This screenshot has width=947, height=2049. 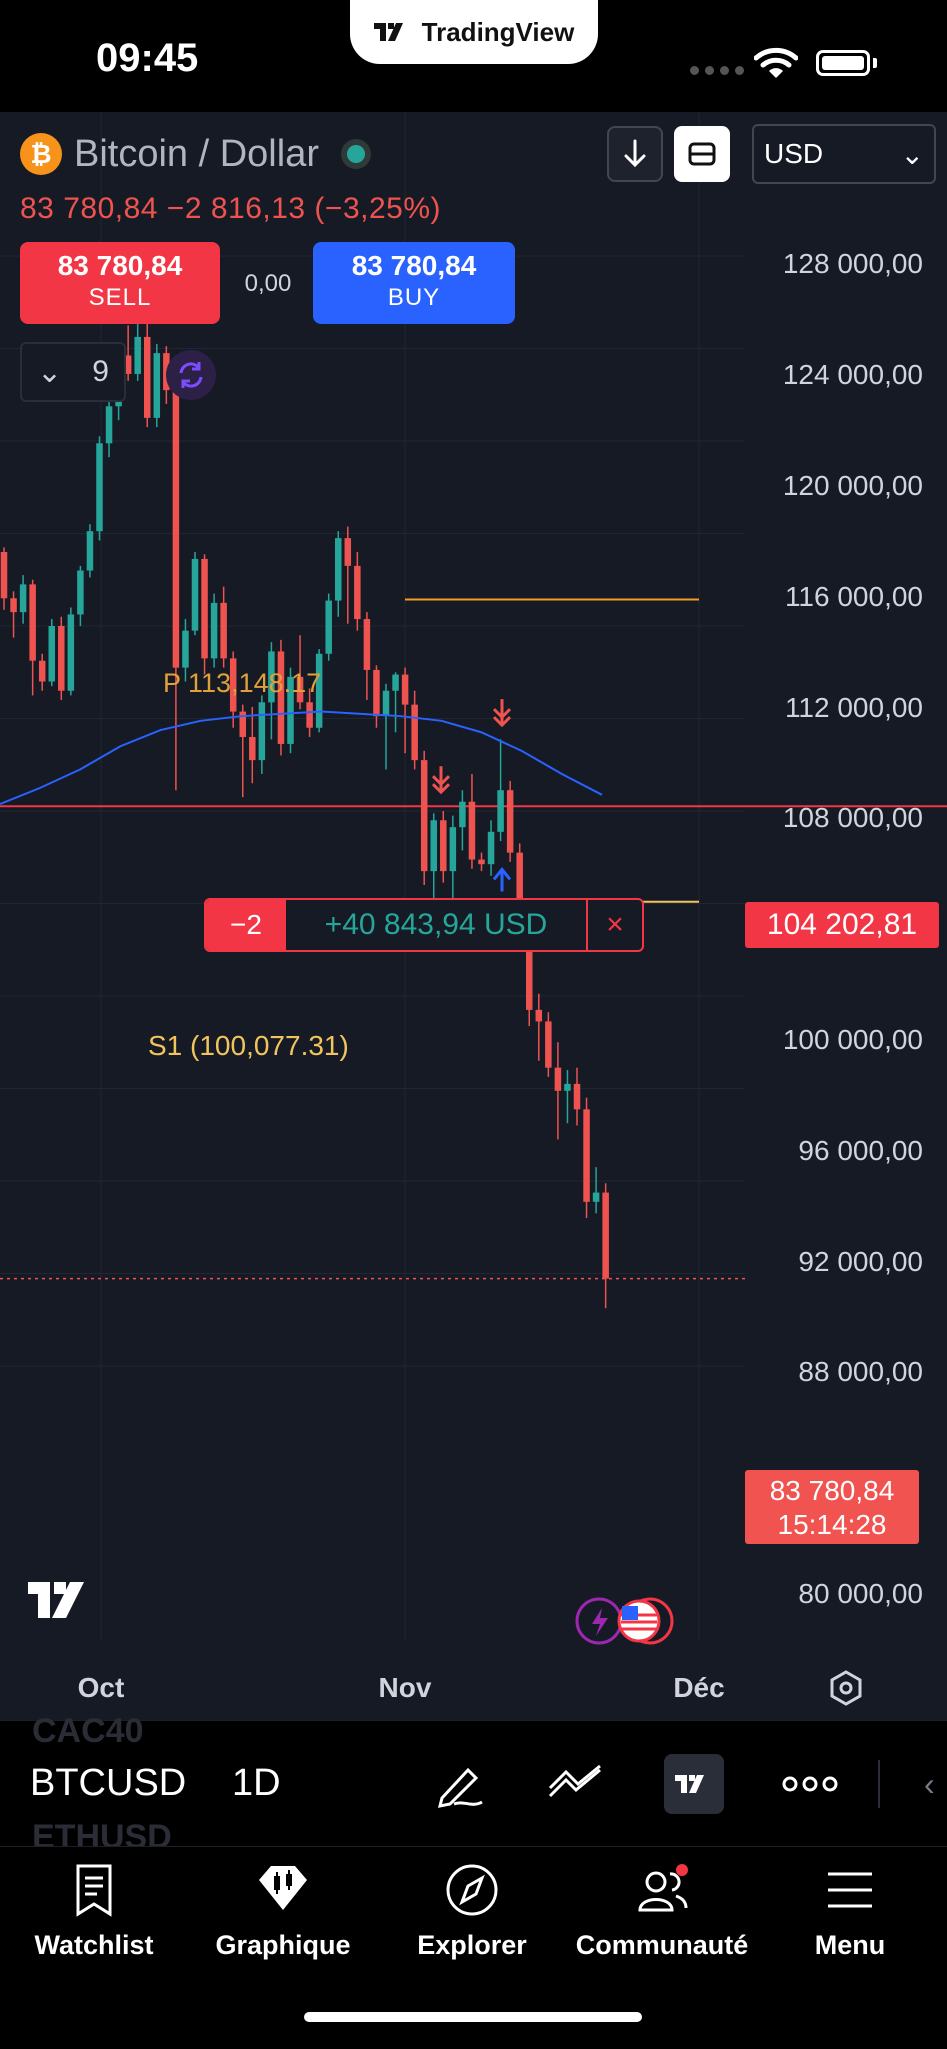 What do you see at coordinates (860, 1371) in the screenshot?
I see `price-axis-label: 88 000,00` at bounding box center [860, 1371].